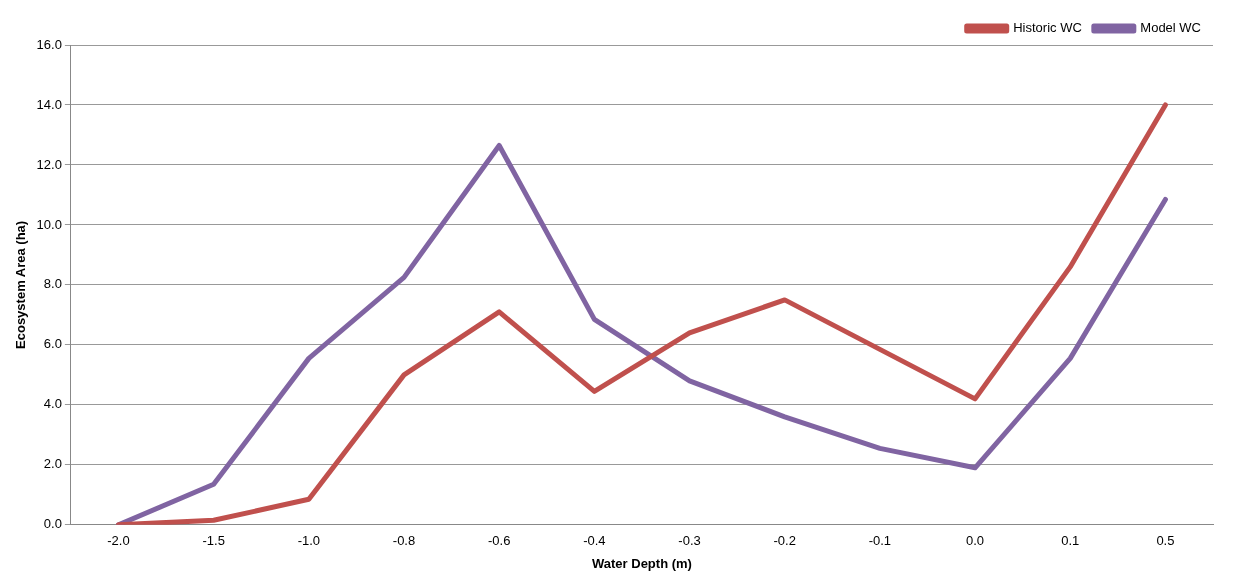 The image size is (1243, 586). I want to click on y-tick-label: 8.0, so click(52, 284).